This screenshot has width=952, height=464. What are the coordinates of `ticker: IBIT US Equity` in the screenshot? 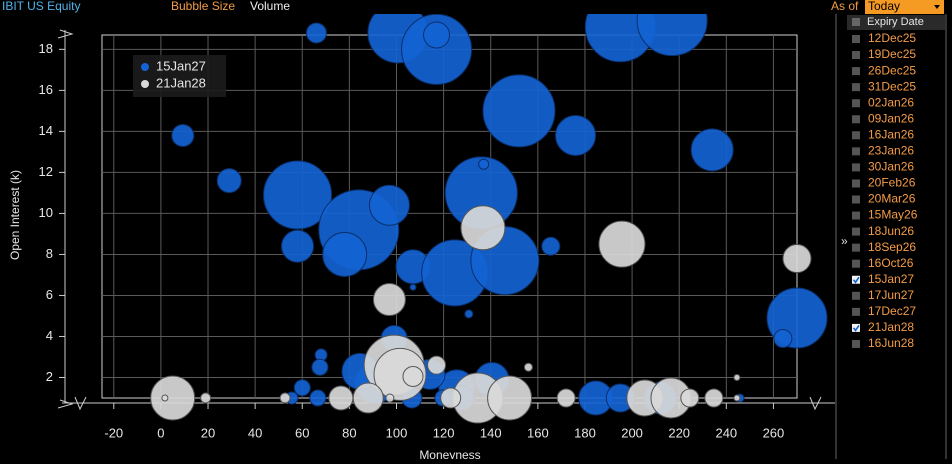 It's located at (41, 6).